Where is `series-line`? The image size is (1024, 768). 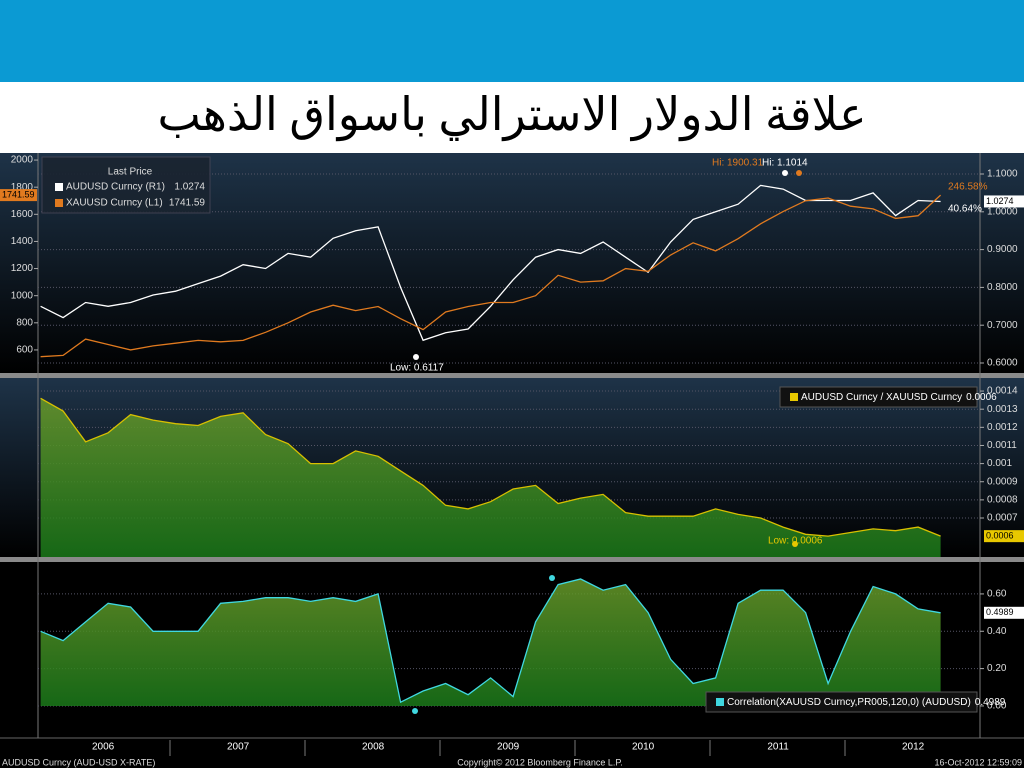 series-line is located at coordinates (490, 641).